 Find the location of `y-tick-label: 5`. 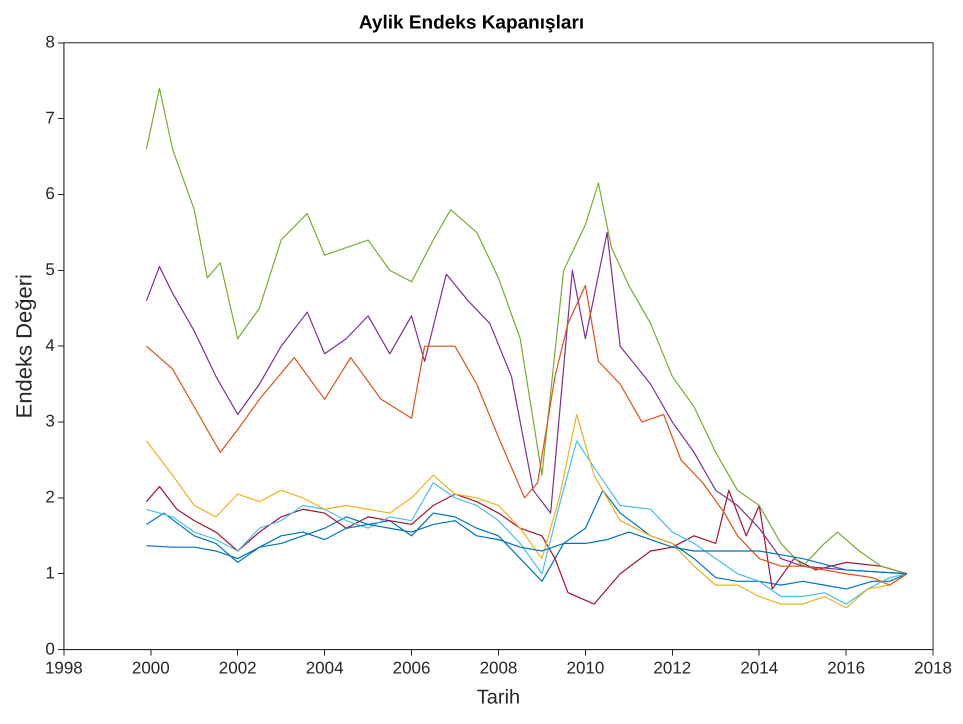

y-tick-label: 5 is located at coordinates (50, 270).